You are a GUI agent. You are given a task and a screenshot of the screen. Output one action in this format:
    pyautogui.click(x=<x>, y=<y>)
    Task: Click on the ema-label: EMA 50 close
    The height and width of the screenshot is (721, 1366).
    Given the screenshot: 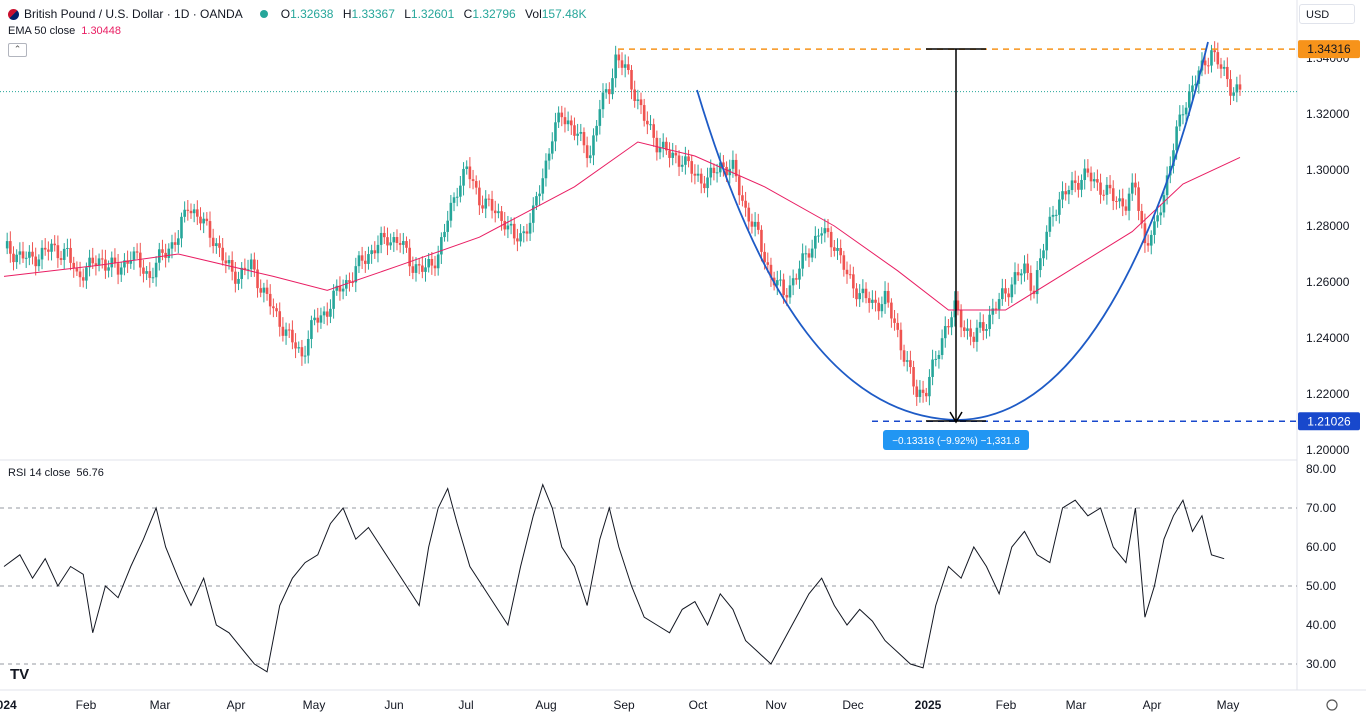 What is the action you would take?
    pyautogui.click(x=42, y=31)
    